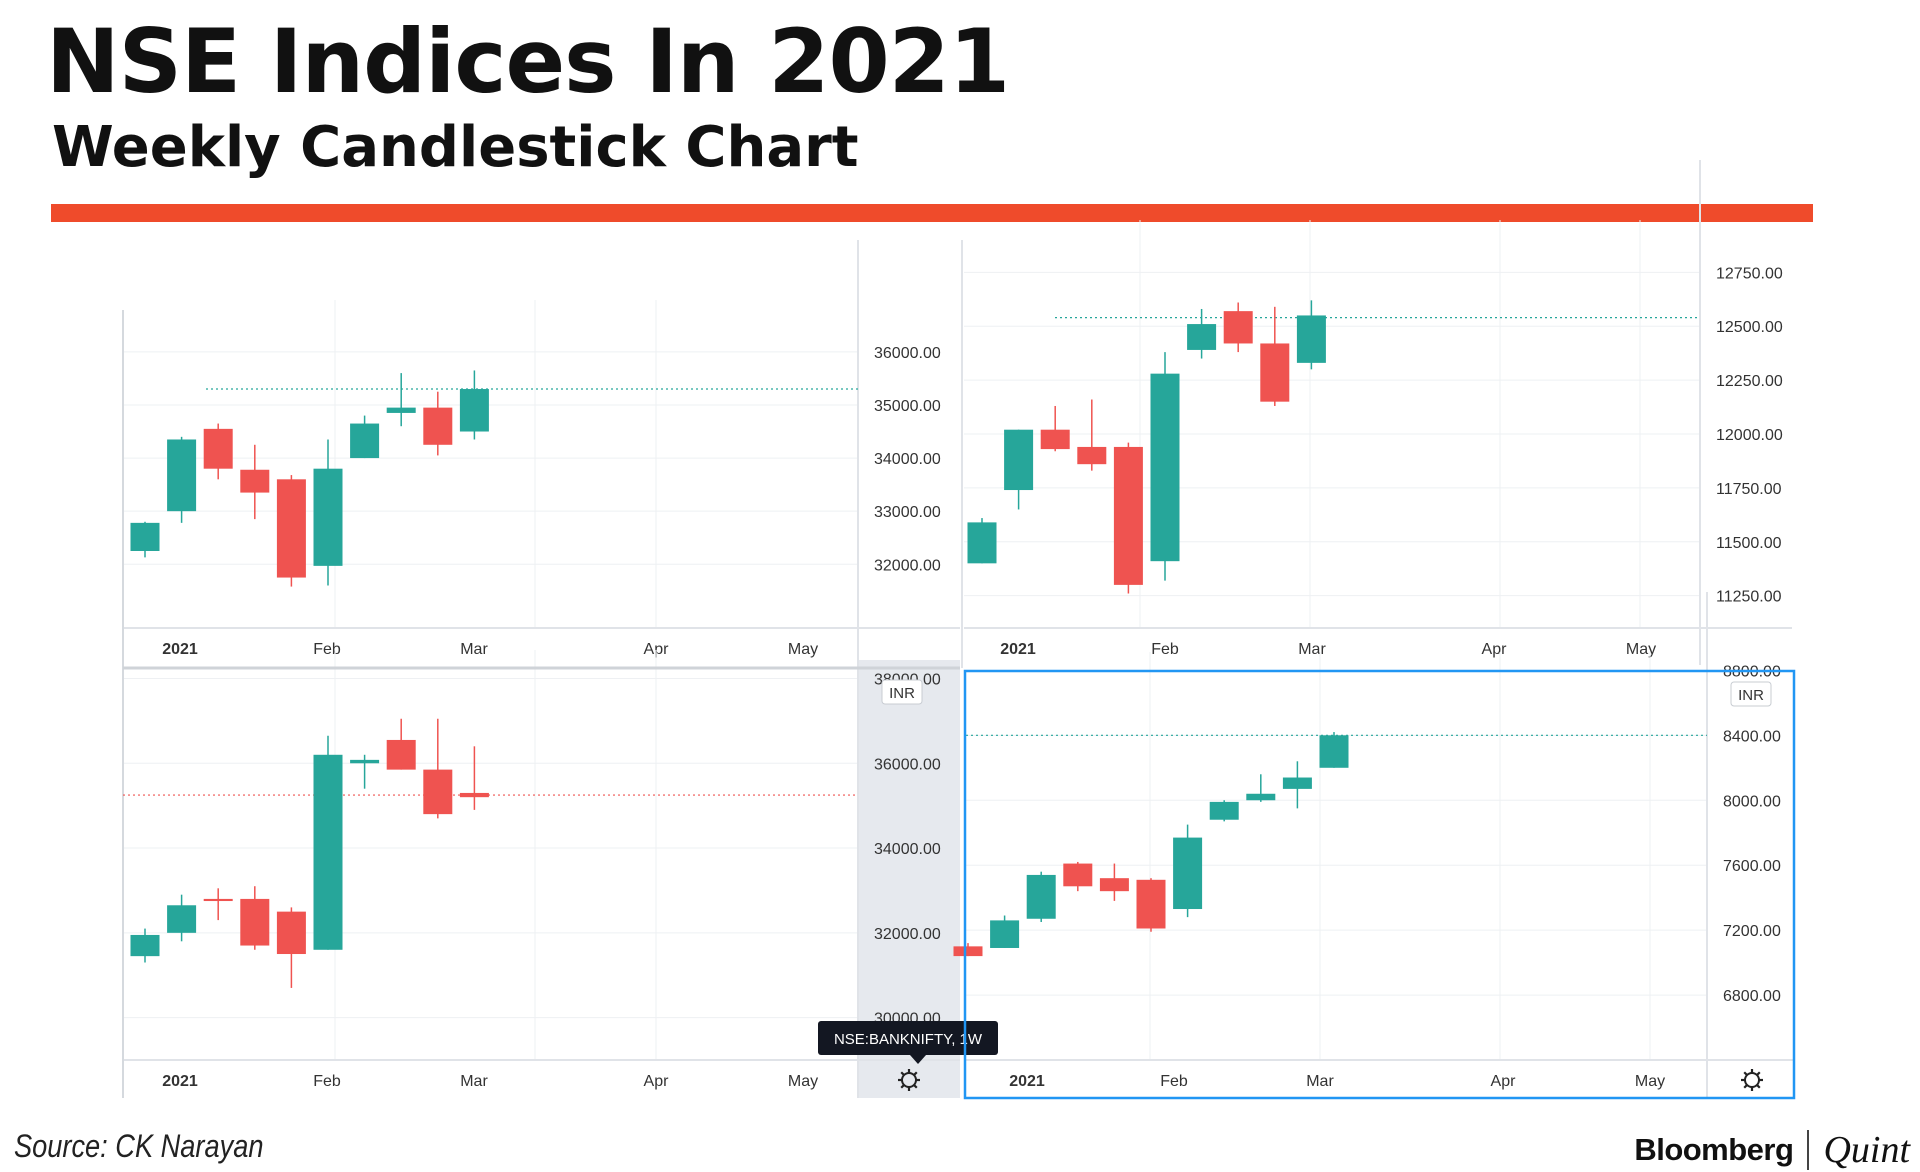 The width and height of the screenshot is (1920, 1172). I want to click on bottom-left-ytick-label: 32000.00, so click(907, 934).